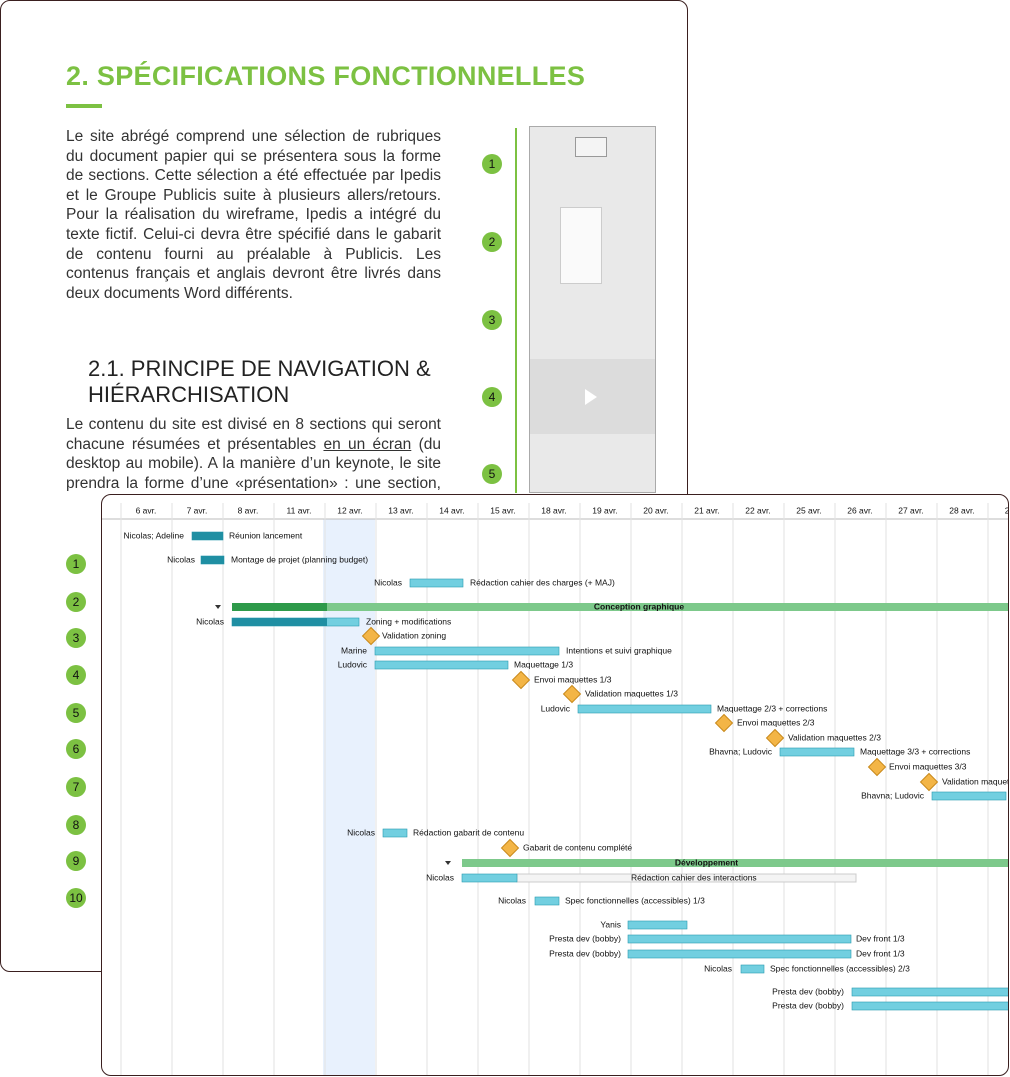  Describe the element at coordinates (76, 638) in the screenshot. I see `list-number: 3` at that location.